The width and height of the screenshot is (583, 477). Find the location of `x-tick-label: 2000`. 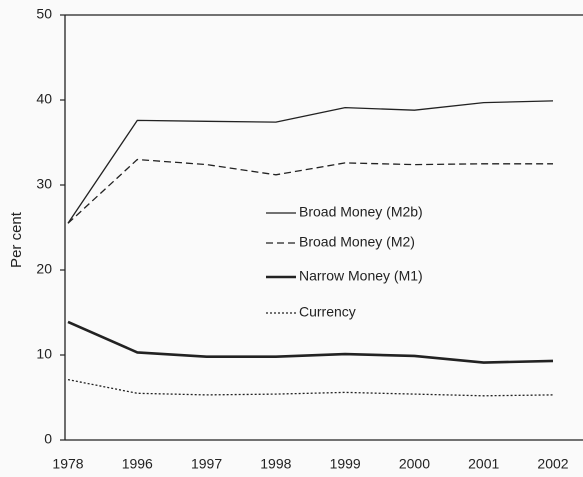

x-tick-label: 2000 is located at coordinates (414, 464).